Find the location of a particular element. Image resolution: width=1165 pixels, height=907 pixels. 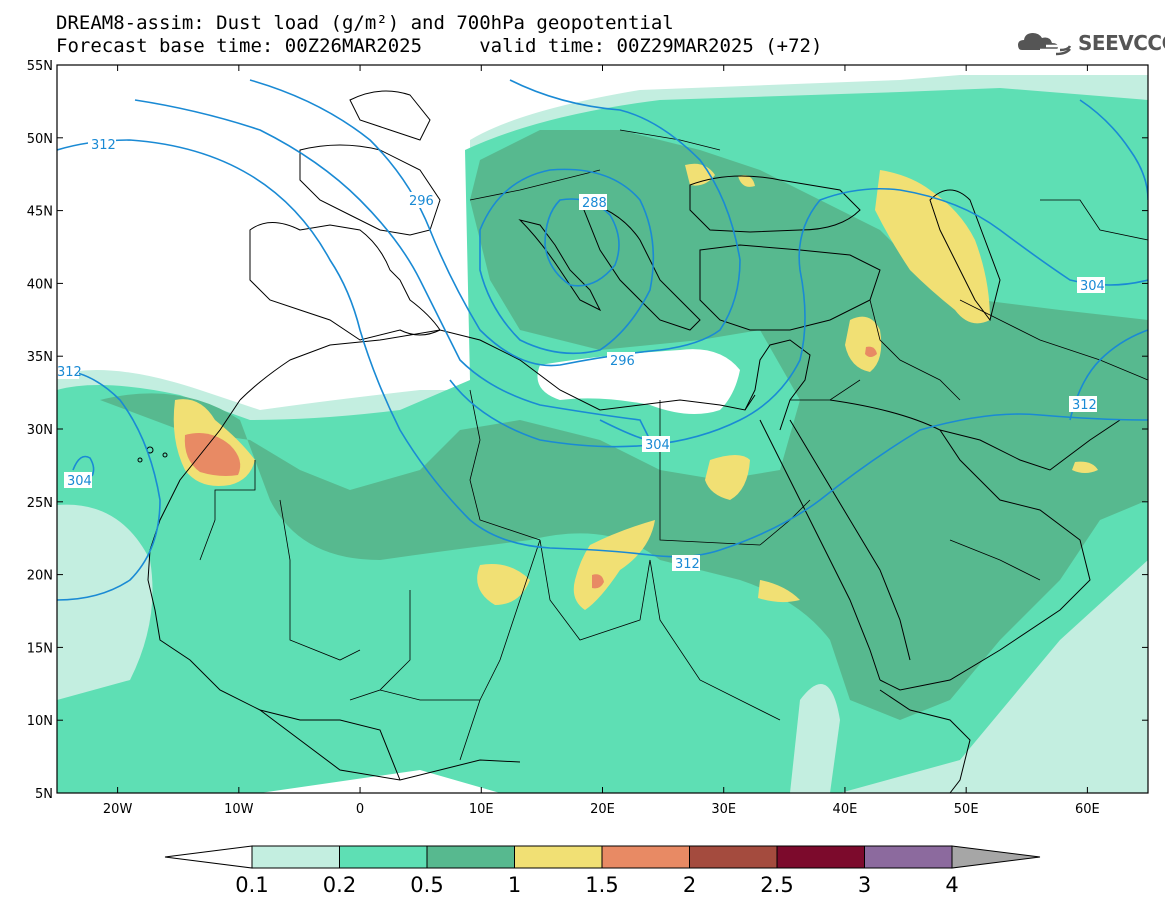

contour-304-northeast is located at coordinates (1113, 150).